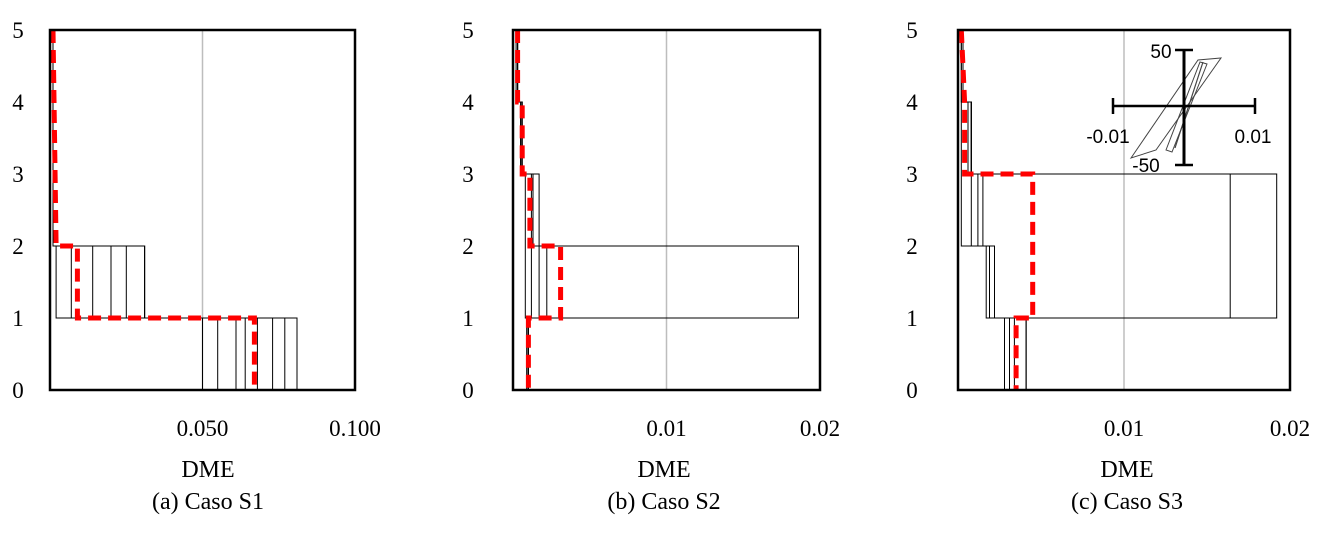  Describe the element at coordinates (355, 428) in the screenshot. I see `x-tick-label: 0.100` at that location.